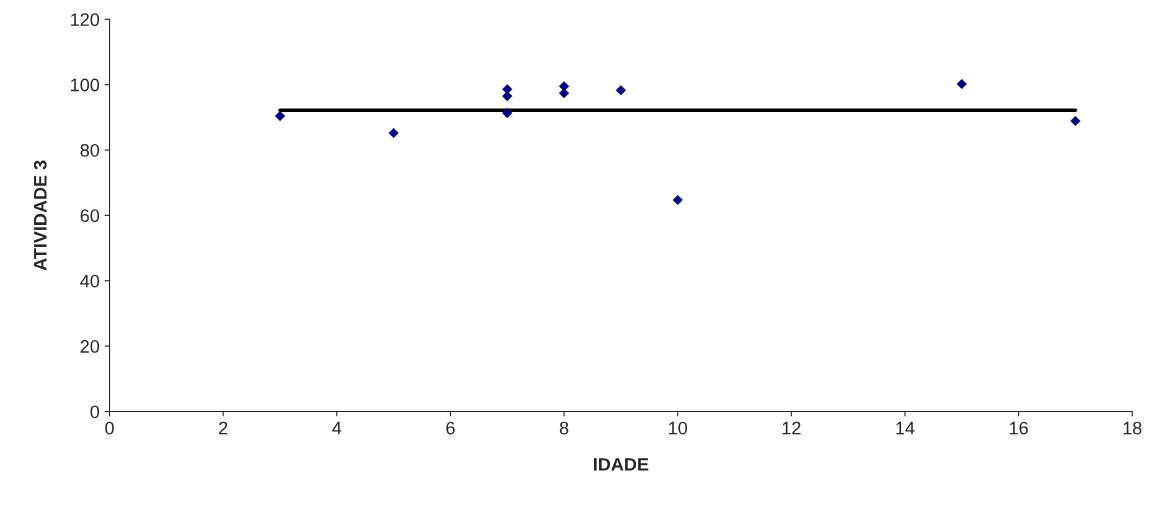  What do you see at coordinates (450, 428) in the screenshot?
I see `x-tick-label: 6` at bounding box center [450, 428].